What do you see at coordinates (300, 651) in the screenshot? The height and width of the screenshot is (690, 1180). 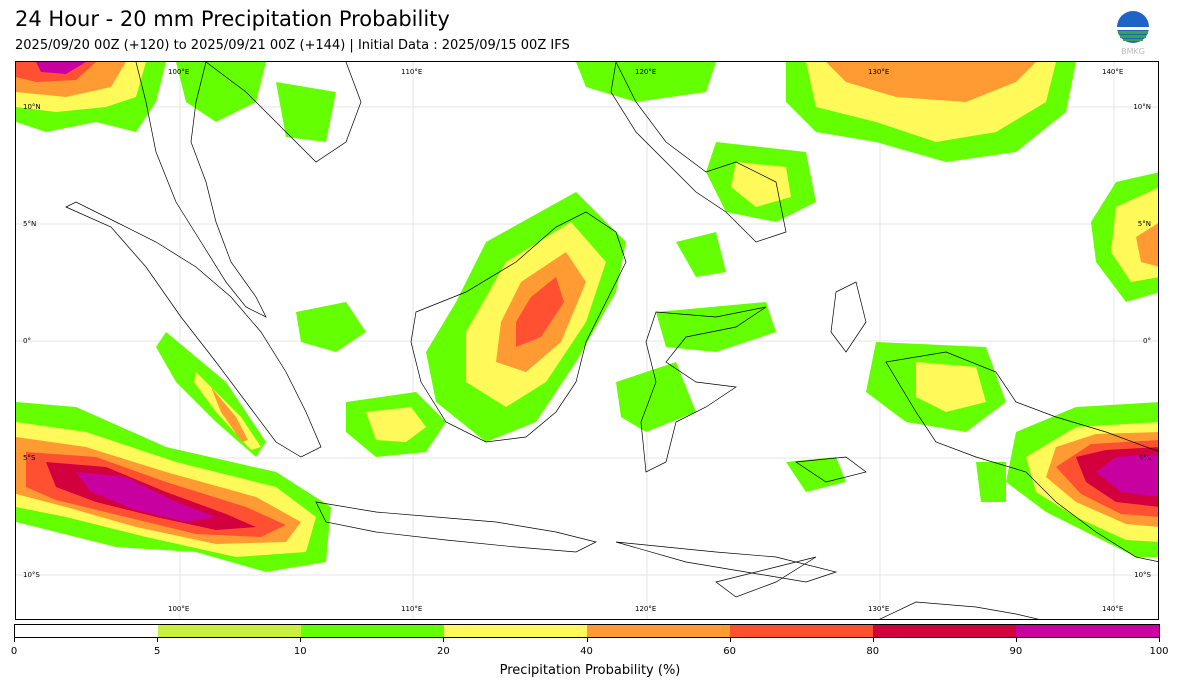 I see `colorbar-tick-label: 10` at bounding box center [300, 651].